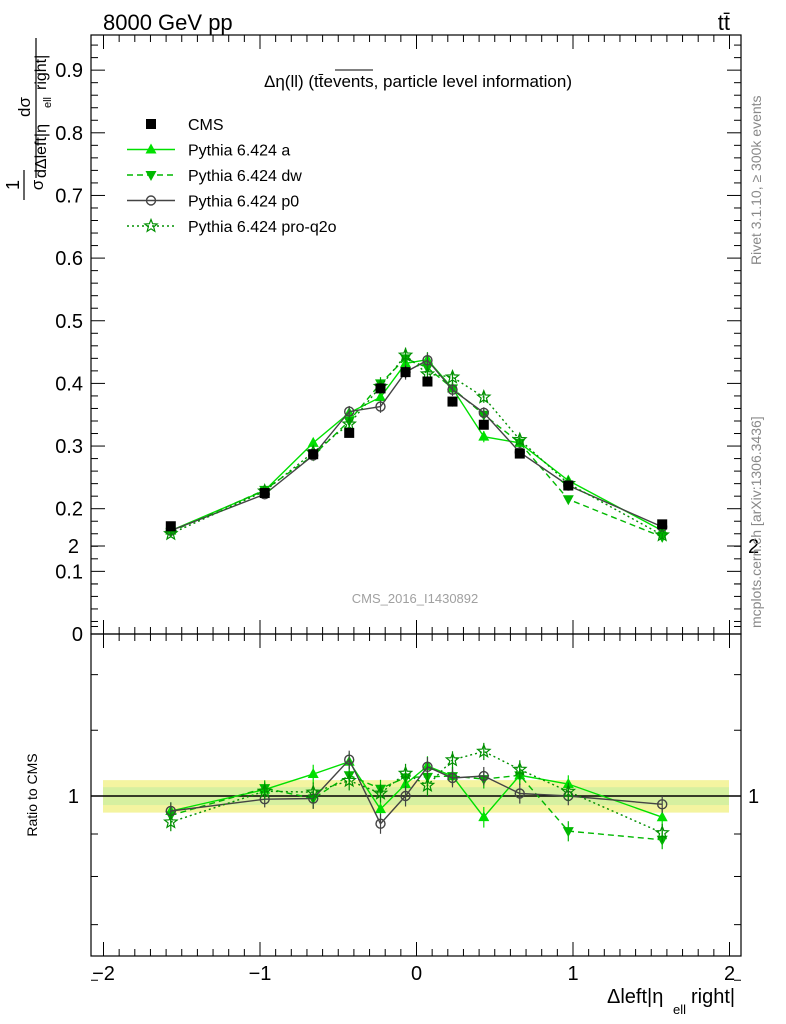  What do you see at coordinates (679, 1009) in the screenshot?
I see `x-label-subscript: ell` at bounding box center [679, 1009].